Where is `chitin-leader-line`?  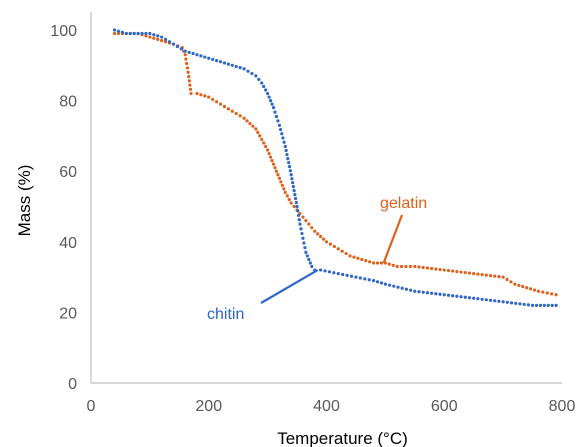
chitin-leader-line is located at coordinates (289, 286).